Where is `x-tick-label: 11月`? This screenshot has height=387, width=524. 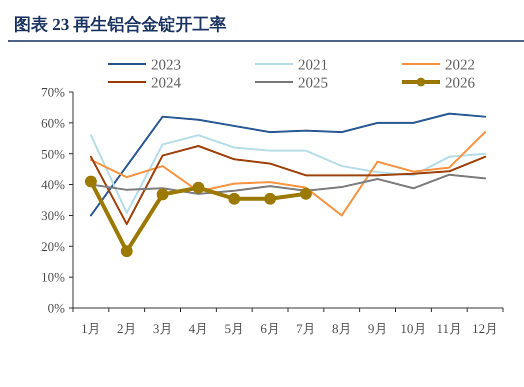 x-tick-label: 11月 is located at coordinates (449, 328).